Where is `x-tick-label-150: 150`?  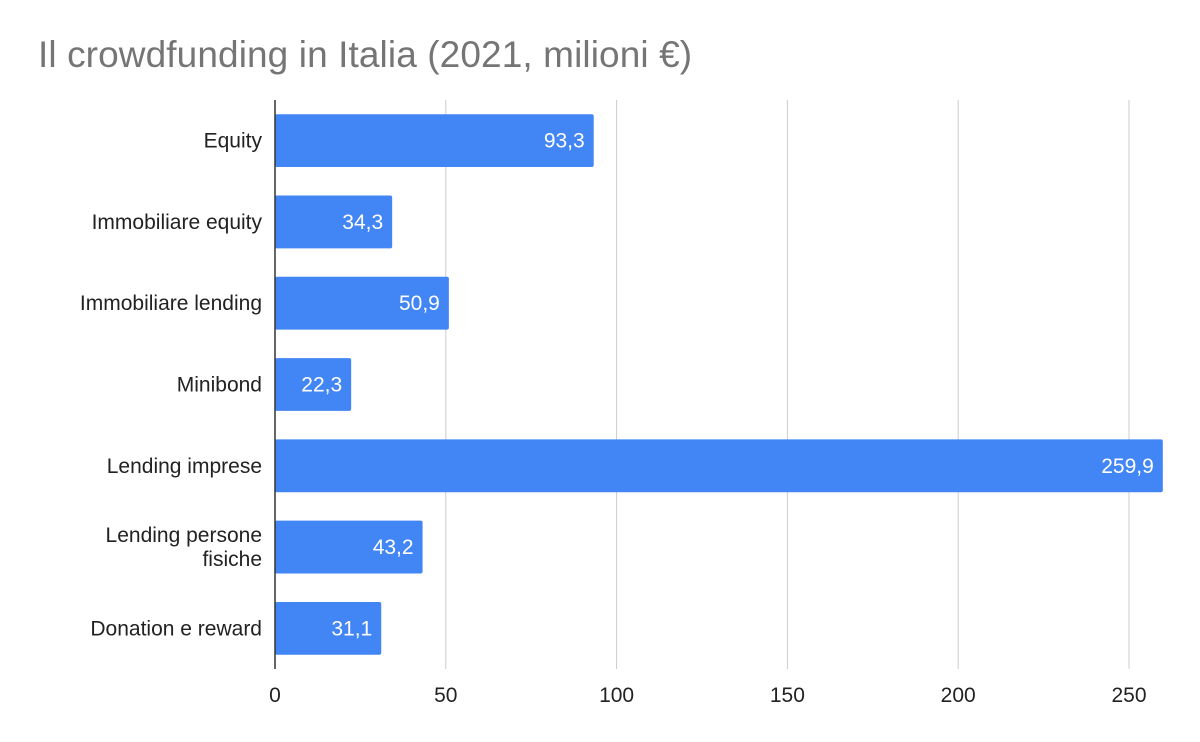 x-tick-label-150: 150 is located at coordinates (787, 695).